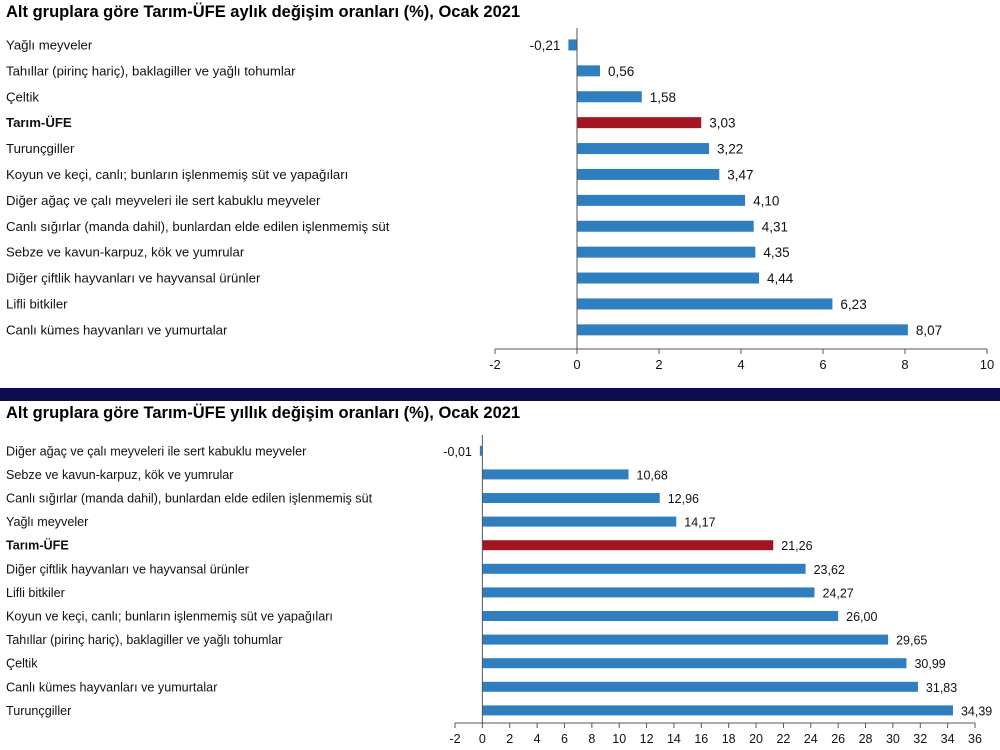  What do you see at coordinates (775, 226) in the screenshot?
I see `value-label: 4,31` at bounding box center [775, 226].